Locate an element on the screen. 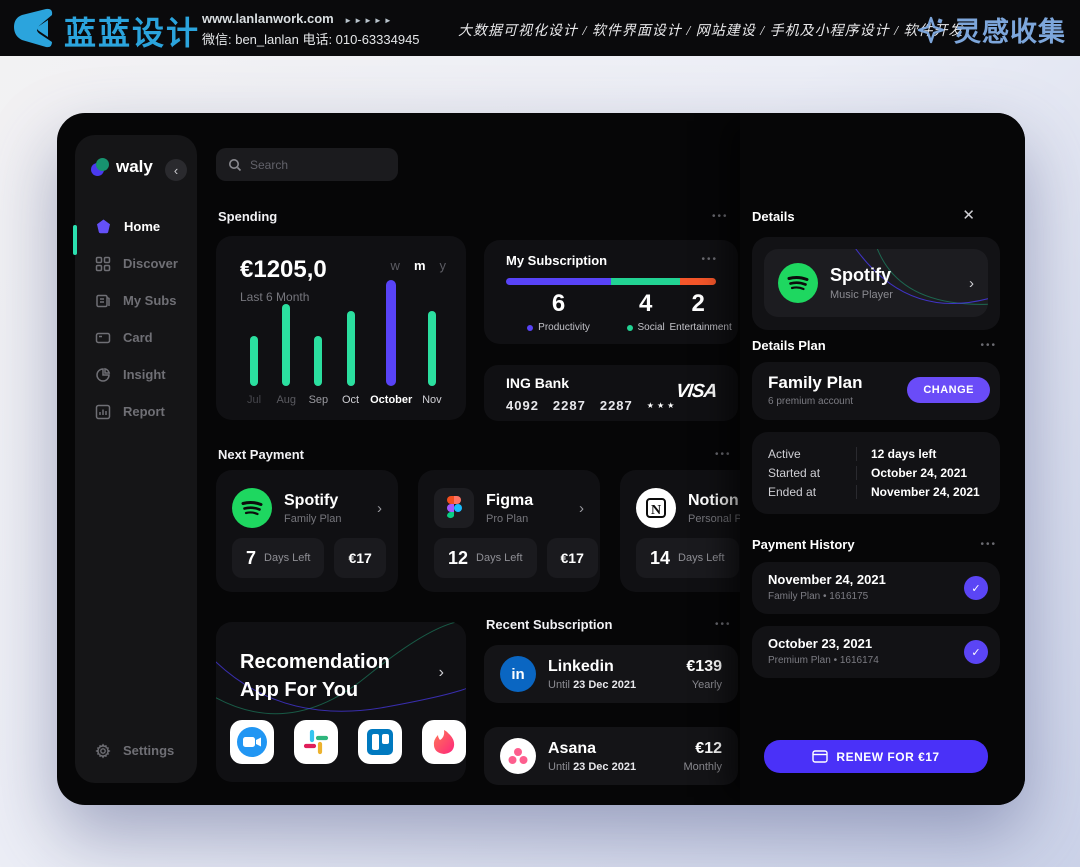  sidebar-item-discover: Discover is located at coordinates (136, 263).